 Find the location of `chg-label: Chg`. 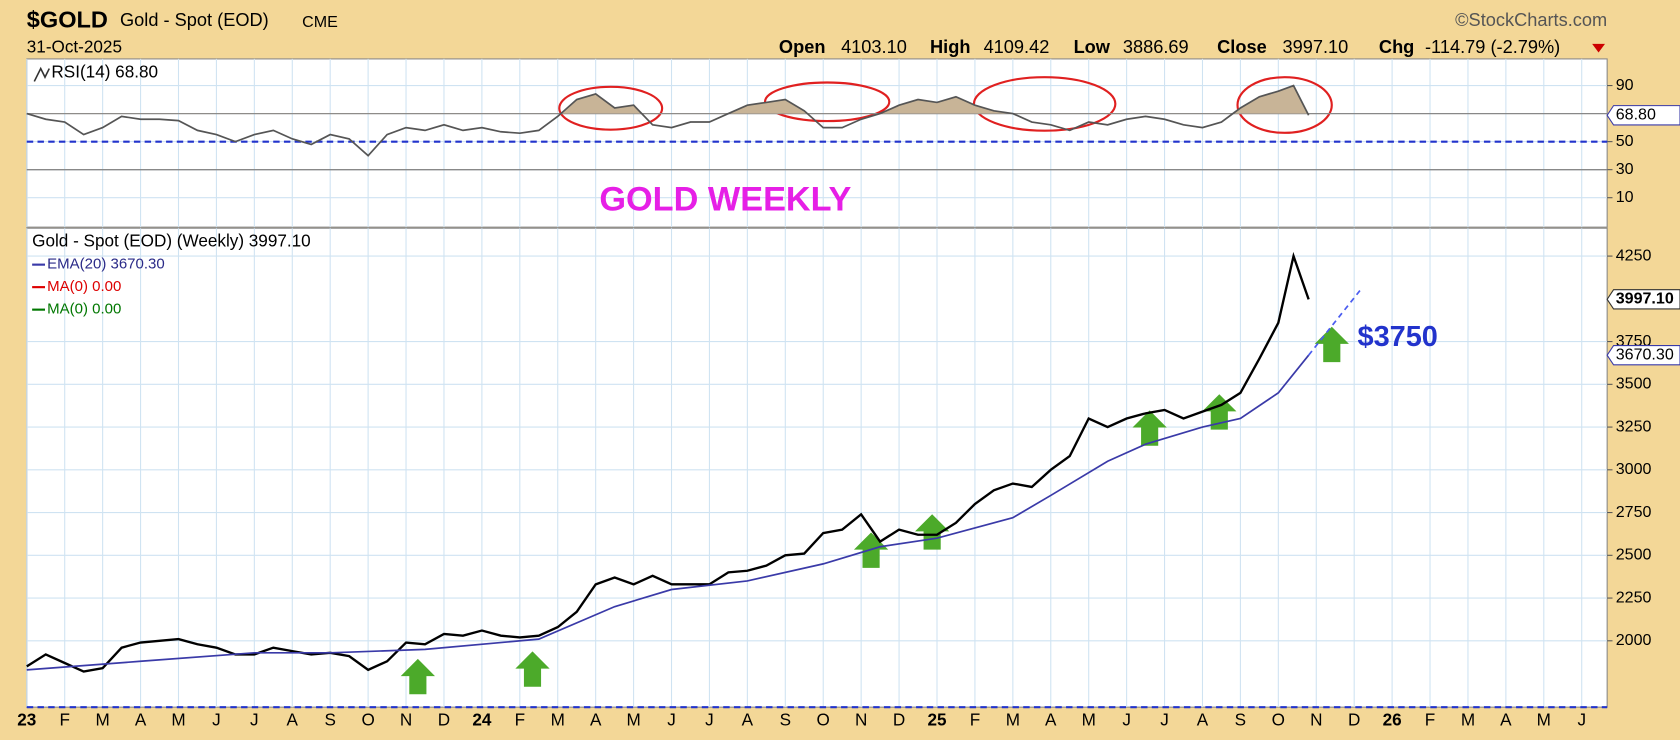

chg-label: Chg is located at coordinates (1396, 47).